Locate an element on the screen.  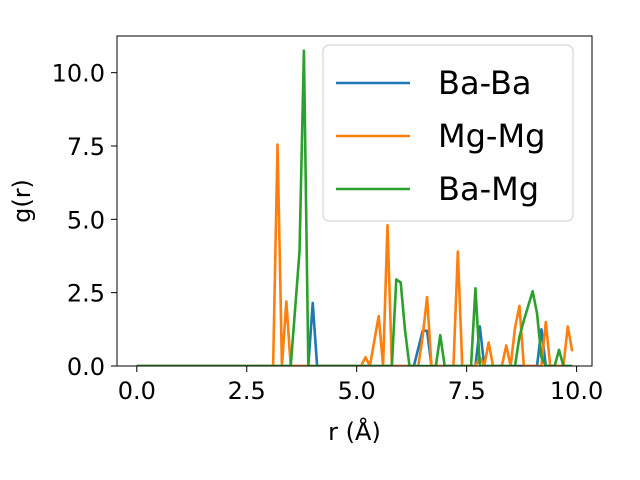
x-tick-label: 10.0 is located at coordinates (576, 391).